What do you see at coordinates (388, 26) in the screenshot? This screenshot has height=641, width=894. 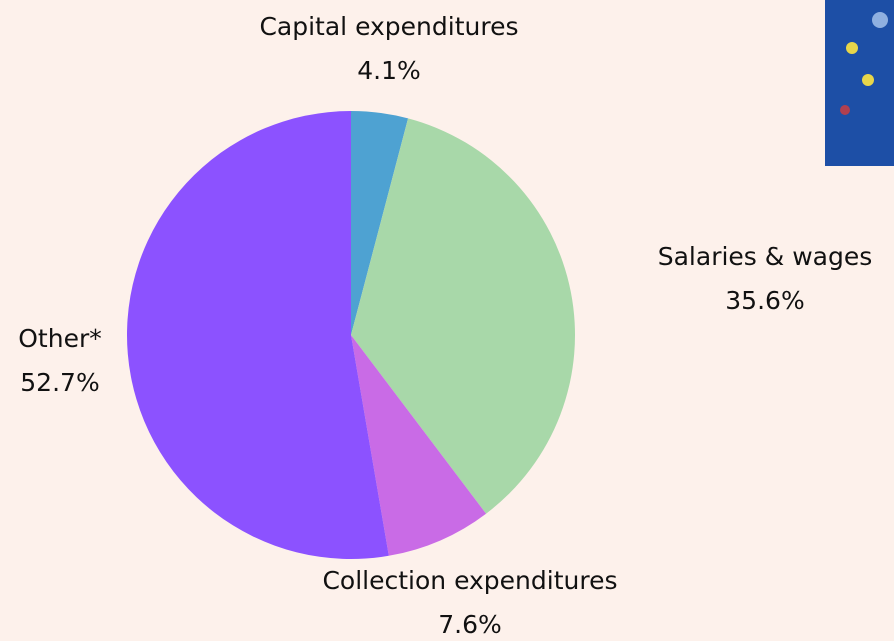 I see `slice-label: Capital expenditures` at bounding box center [388, 26].